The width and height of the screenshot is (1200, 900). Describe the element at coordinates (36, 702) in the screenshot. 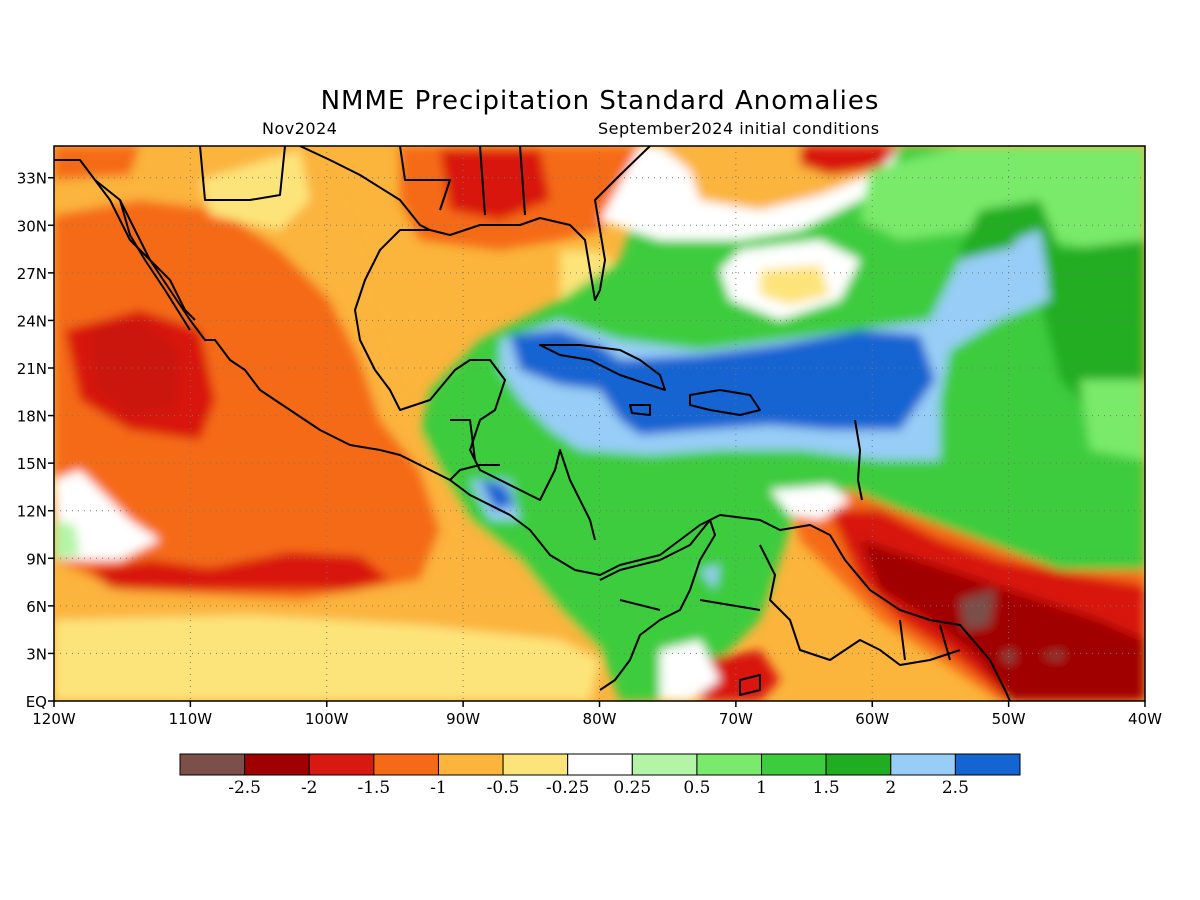

I see `lat-tick-label: EQ` at that location.